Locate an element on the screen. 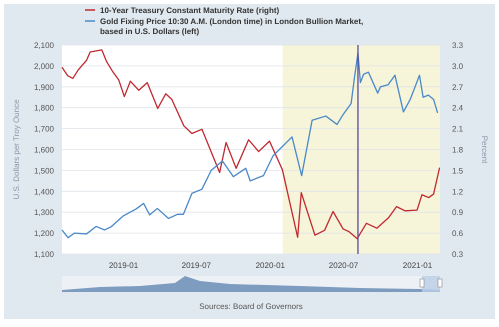  legend-label: 10-Year Treasury Constant Maturity Rate (right) is located at coordinates (190, 10).